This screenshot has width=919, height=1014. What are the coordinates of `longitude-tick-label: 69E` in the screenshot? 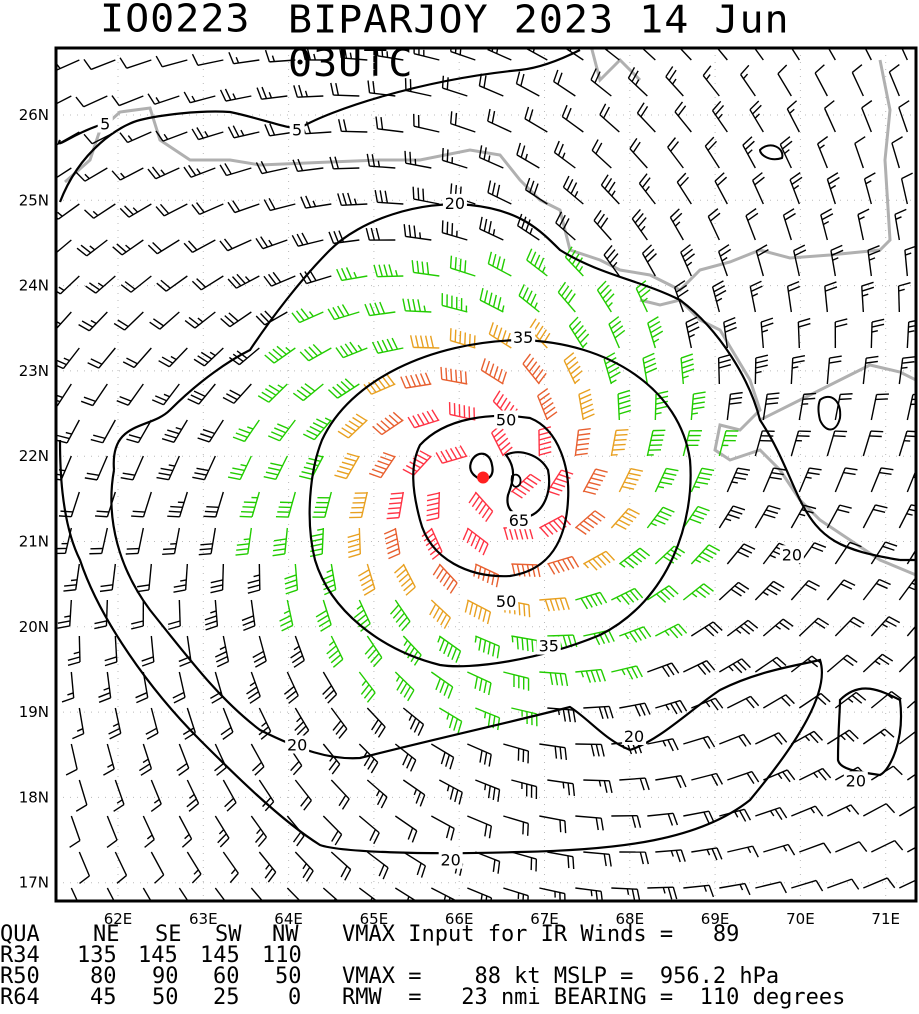 It's located at (715, 919).